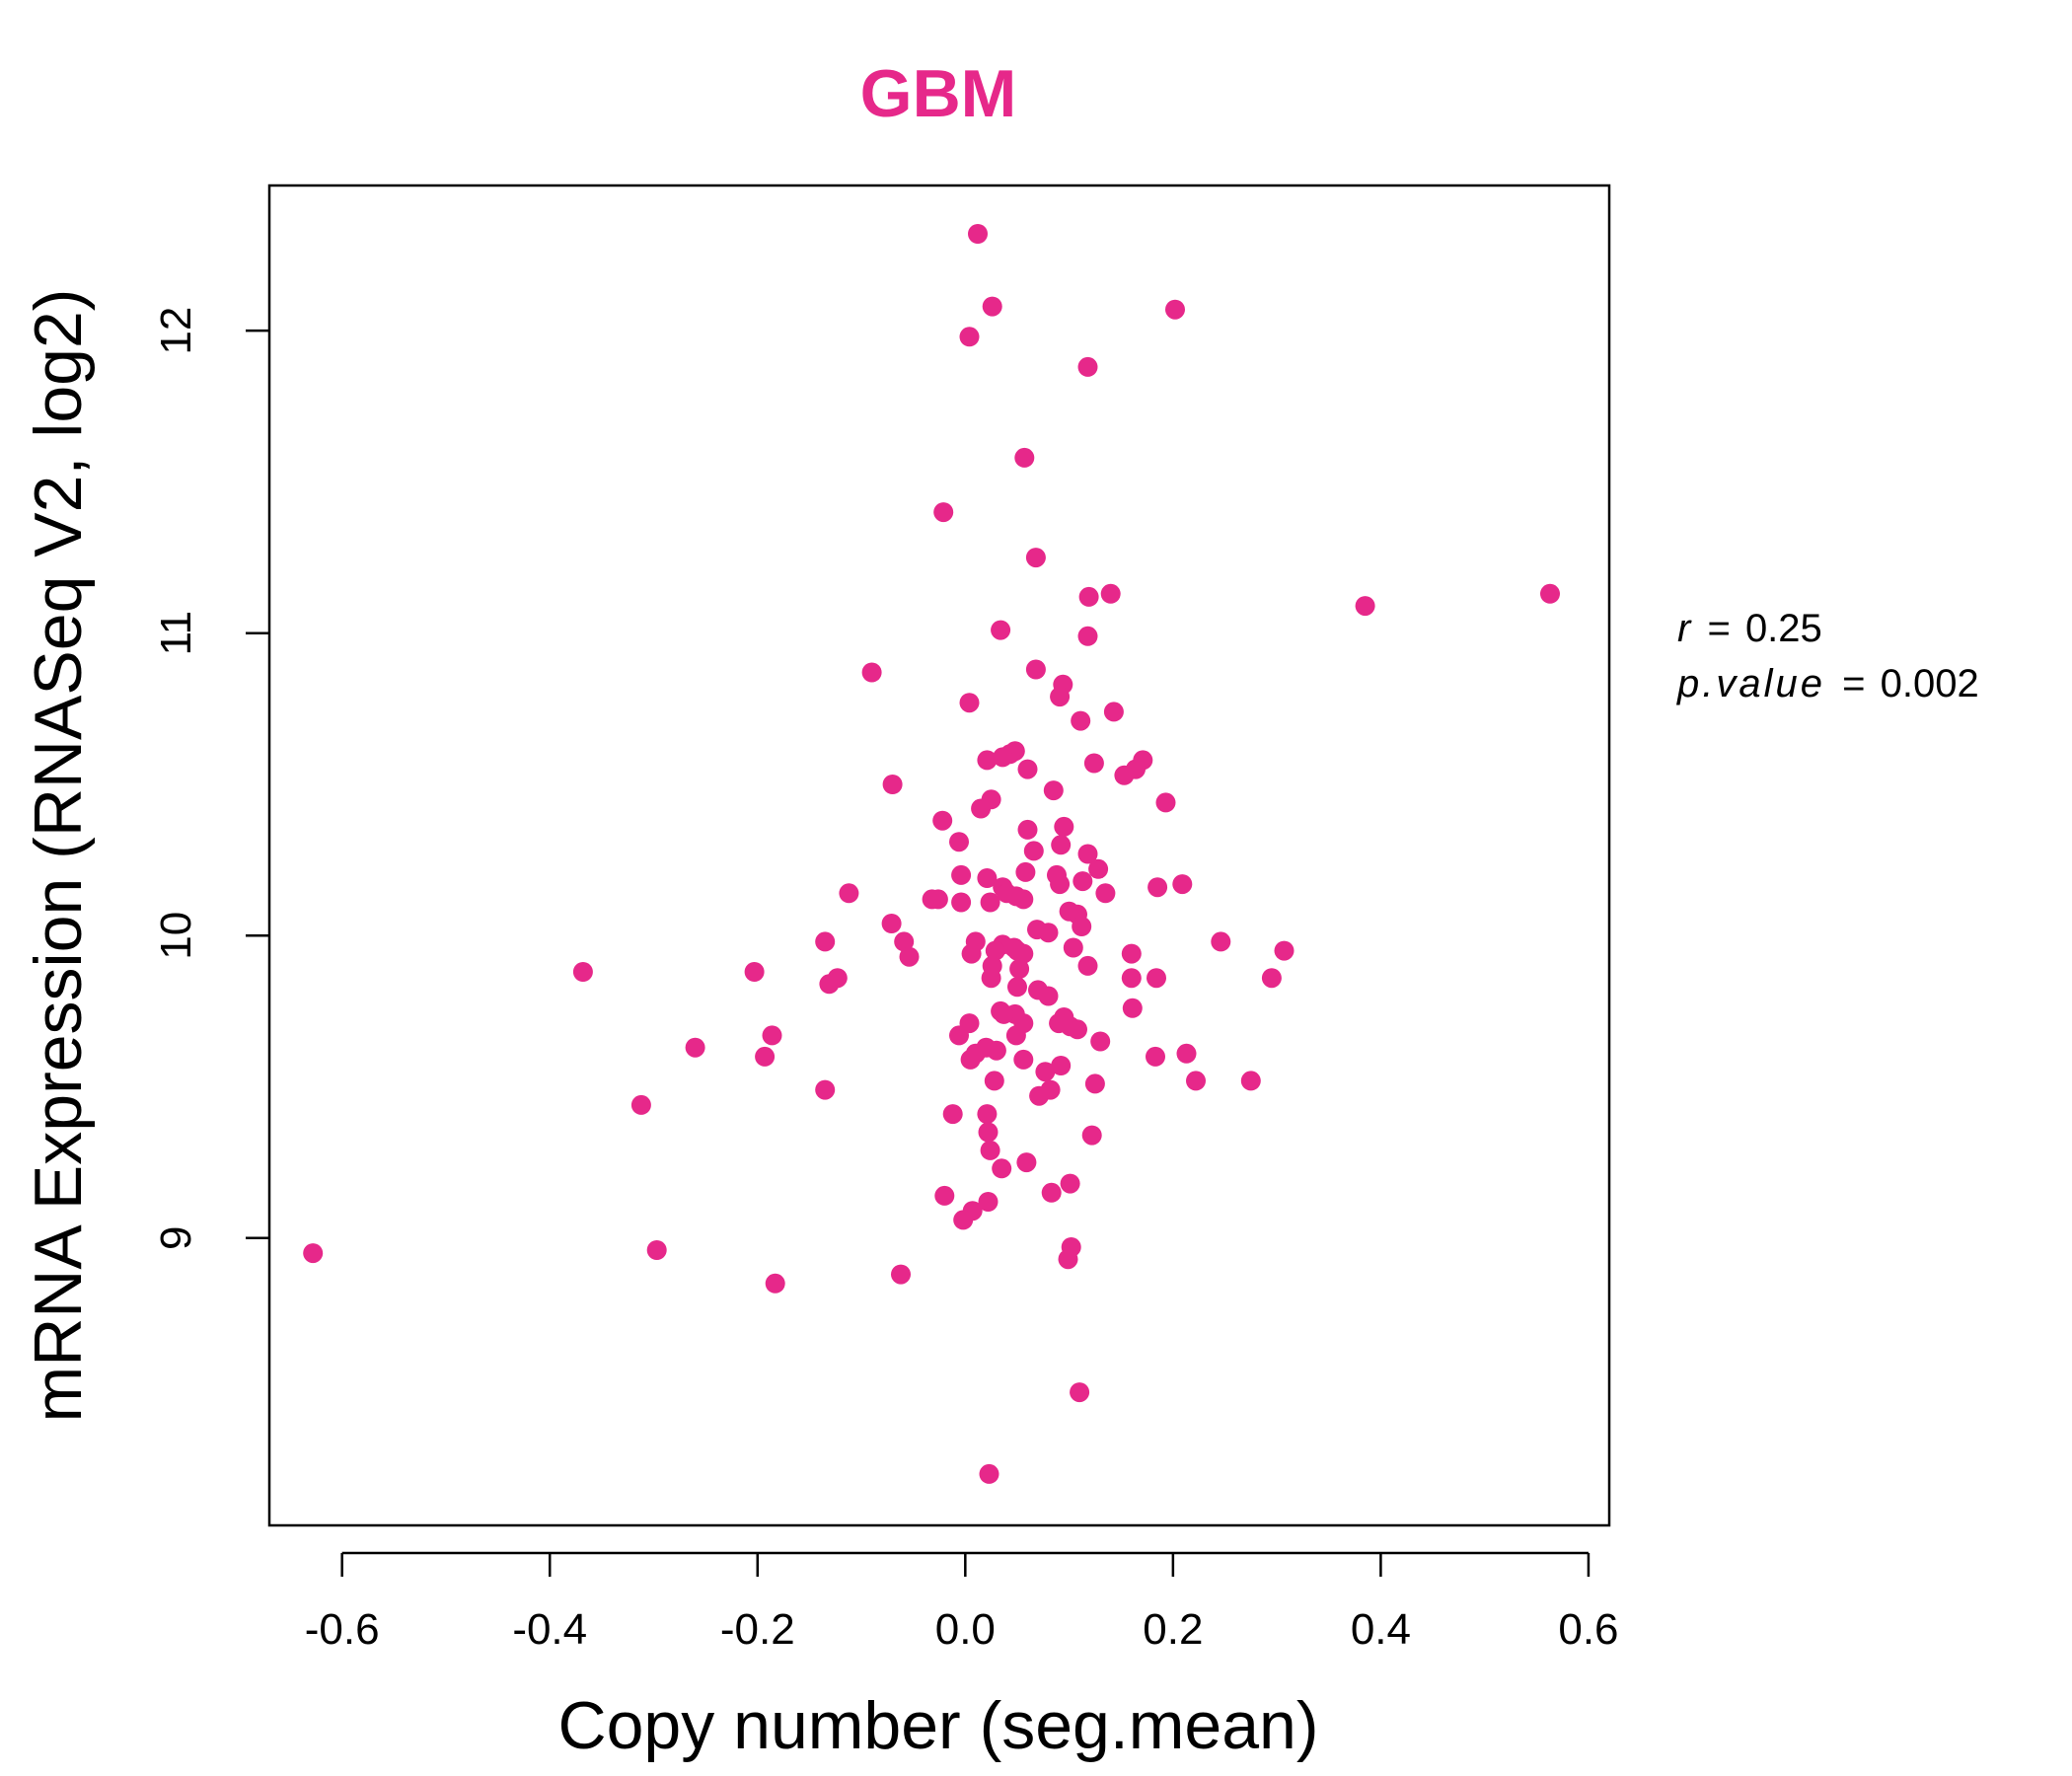  I want to click on y-axis-label: mRNA Expression (RNASeq V2, log2), so click(59, 856).